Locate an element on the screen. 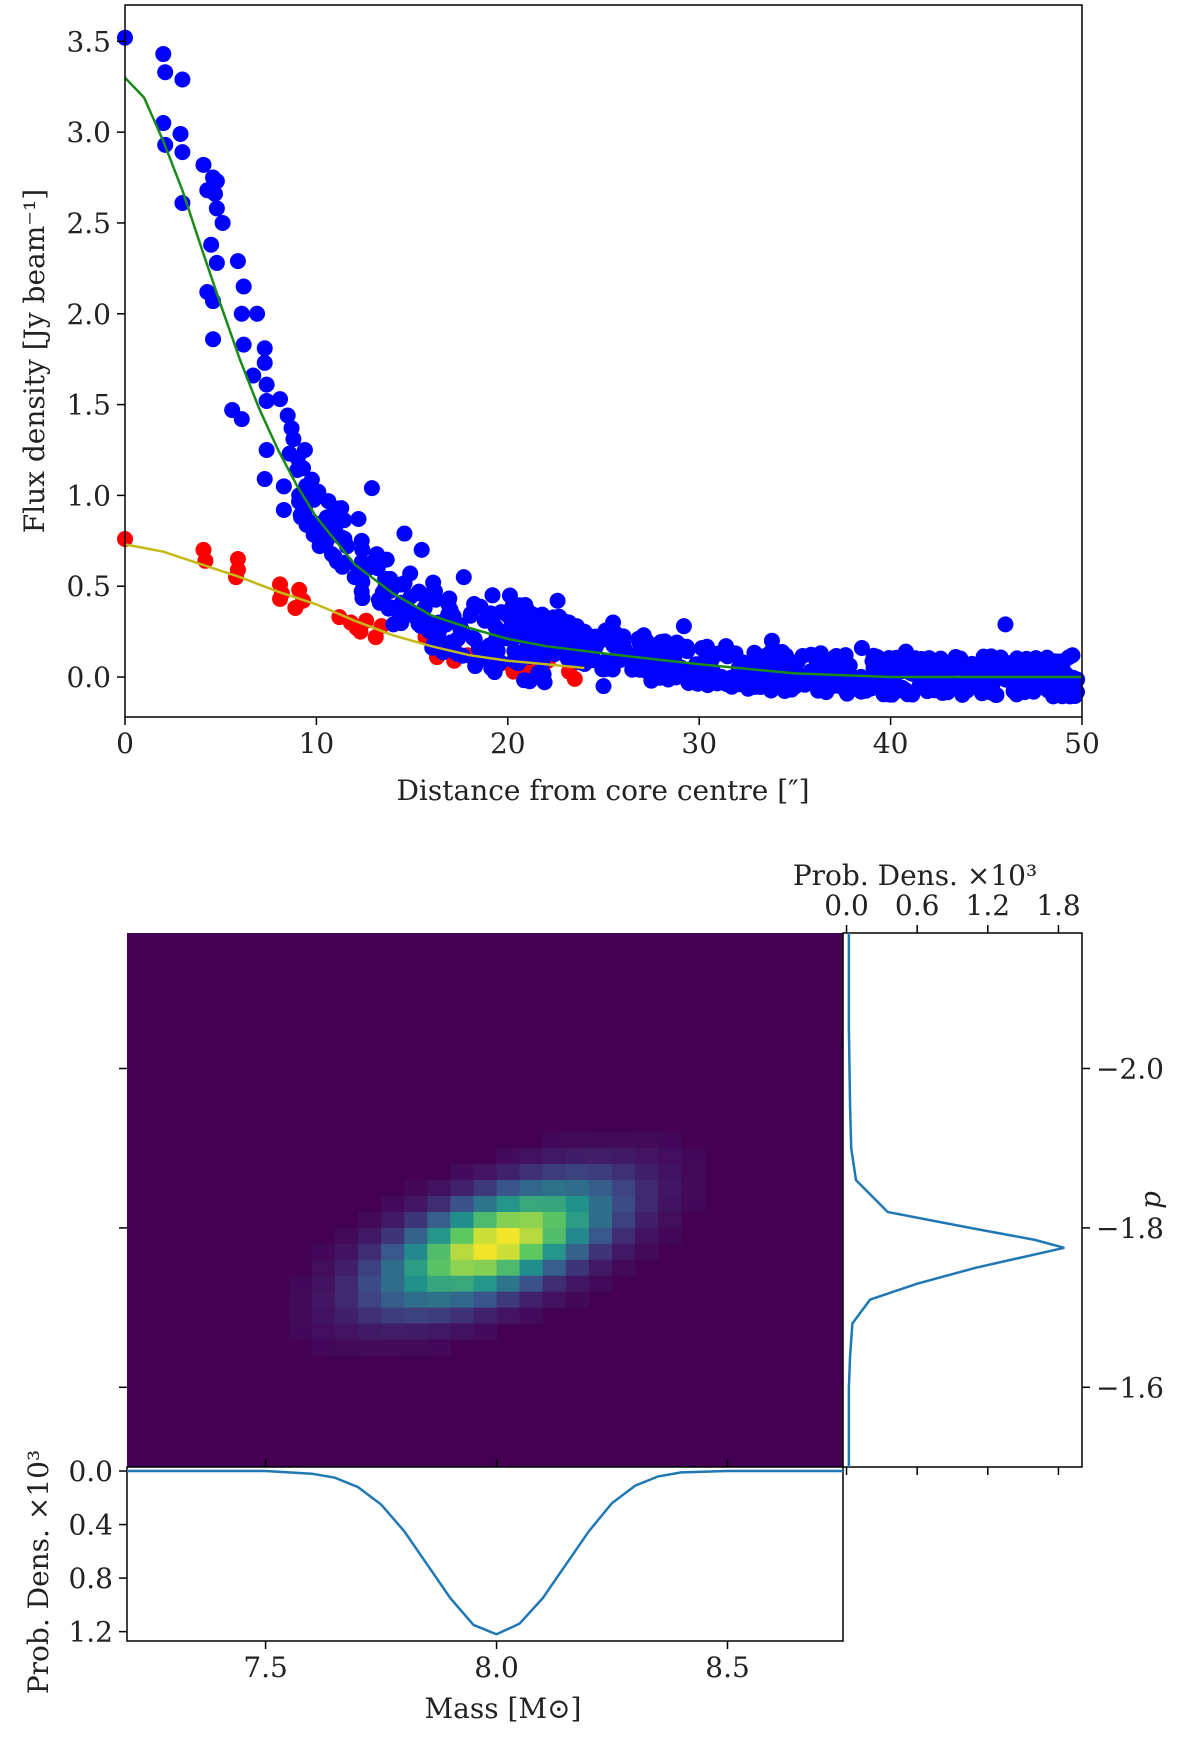 This screenshot has width=1200, height=1746. flux-x-tick-label-4: 40 is located at coordinates (891, 743).